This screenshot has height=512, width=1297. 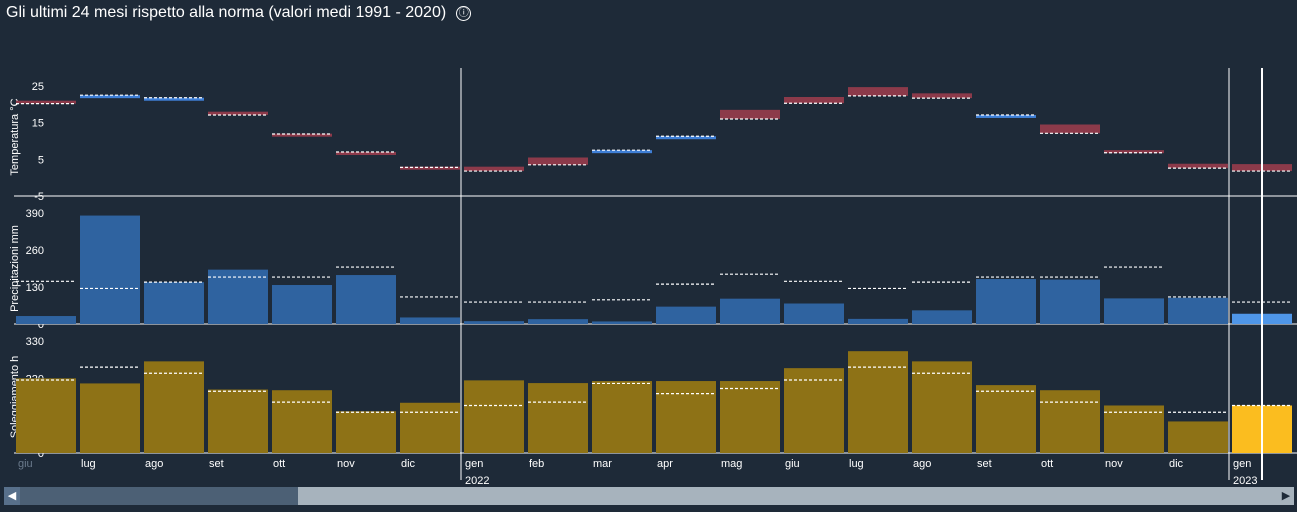 What do you see at coordinates (15, 136) in the screenshot?
I see `y-axis-label: Temperatura °C` at bounding box center [15, 136].